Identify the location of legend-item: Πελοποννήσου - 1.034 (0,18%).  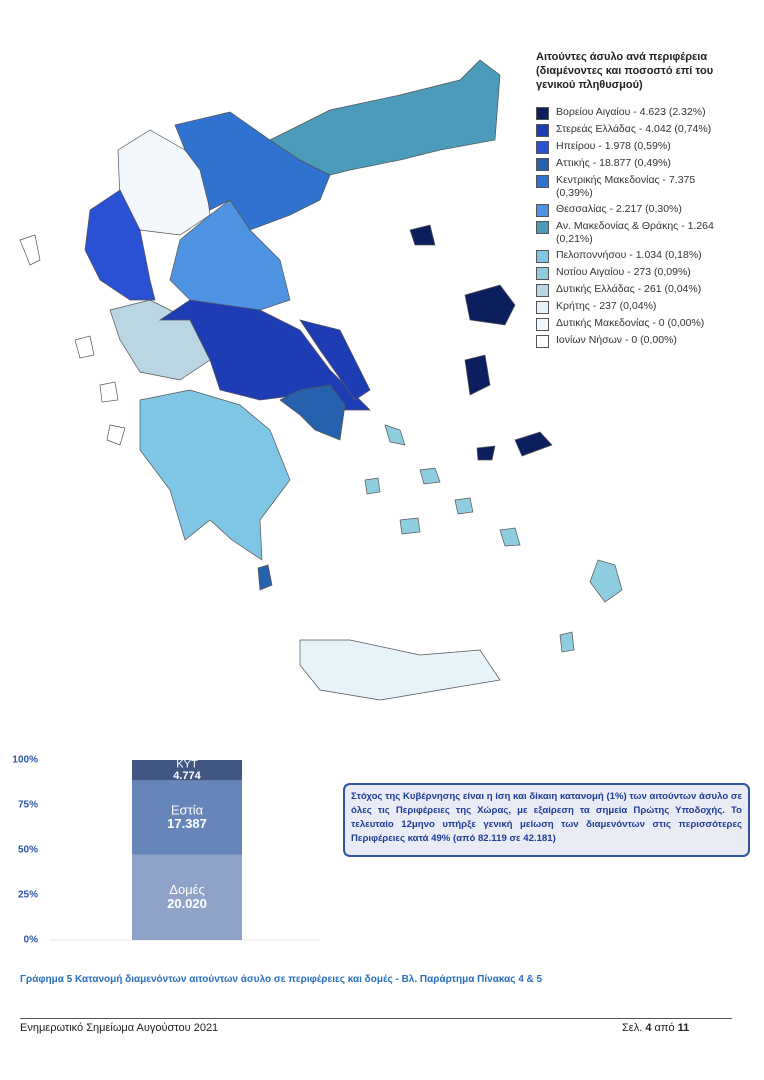
(626, 256).